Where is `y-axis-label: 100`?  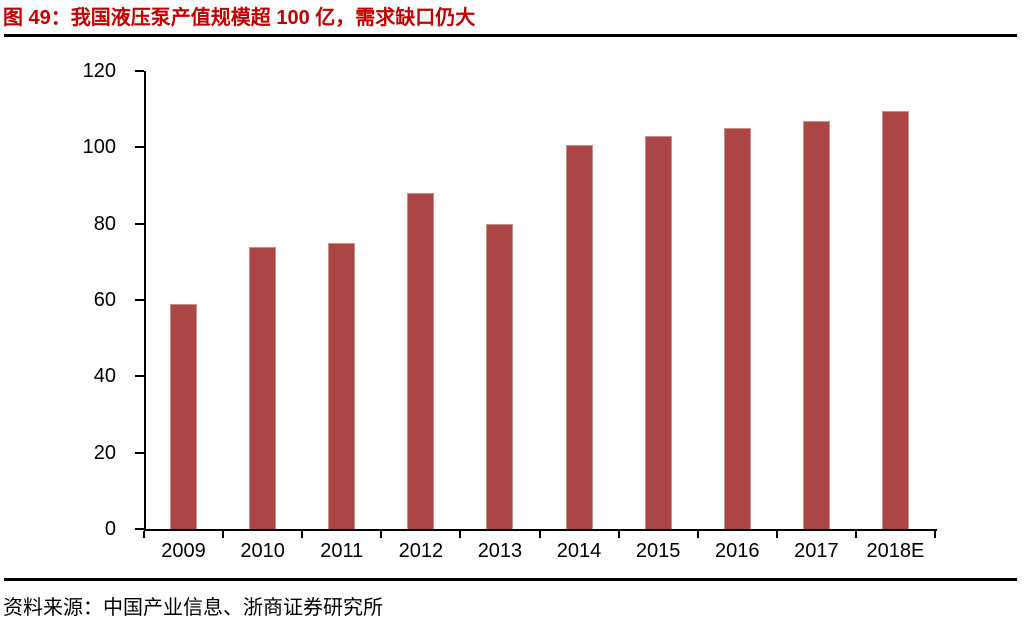 y-axis-label: 100 is located at coordinates (99, 147).